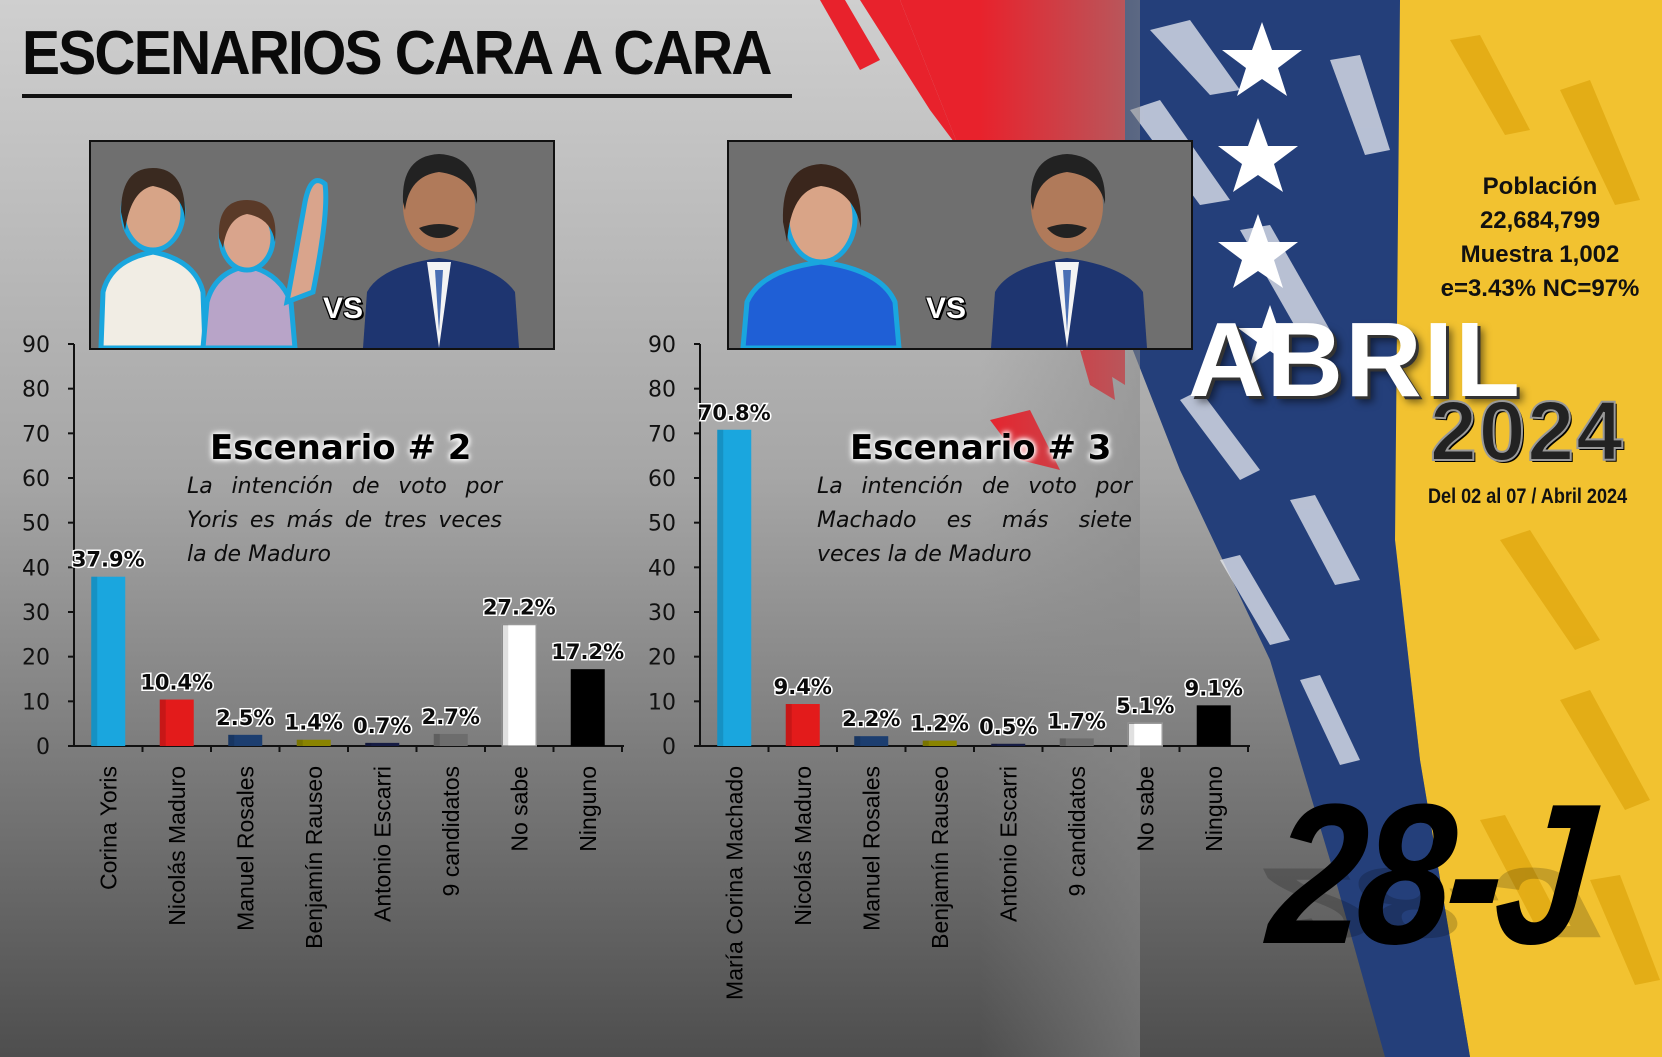 The width and height of the screenshot is (1662, 1057). What do you see at coordinates (245, 718) in the screenshot?
I see `data-label: 2.5%` at bounding box center [245, 718].